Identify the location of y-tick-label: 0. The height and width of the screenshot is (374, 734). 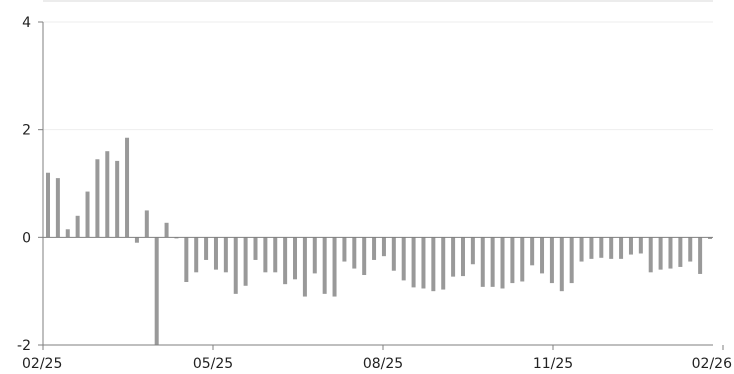
(26, 238).